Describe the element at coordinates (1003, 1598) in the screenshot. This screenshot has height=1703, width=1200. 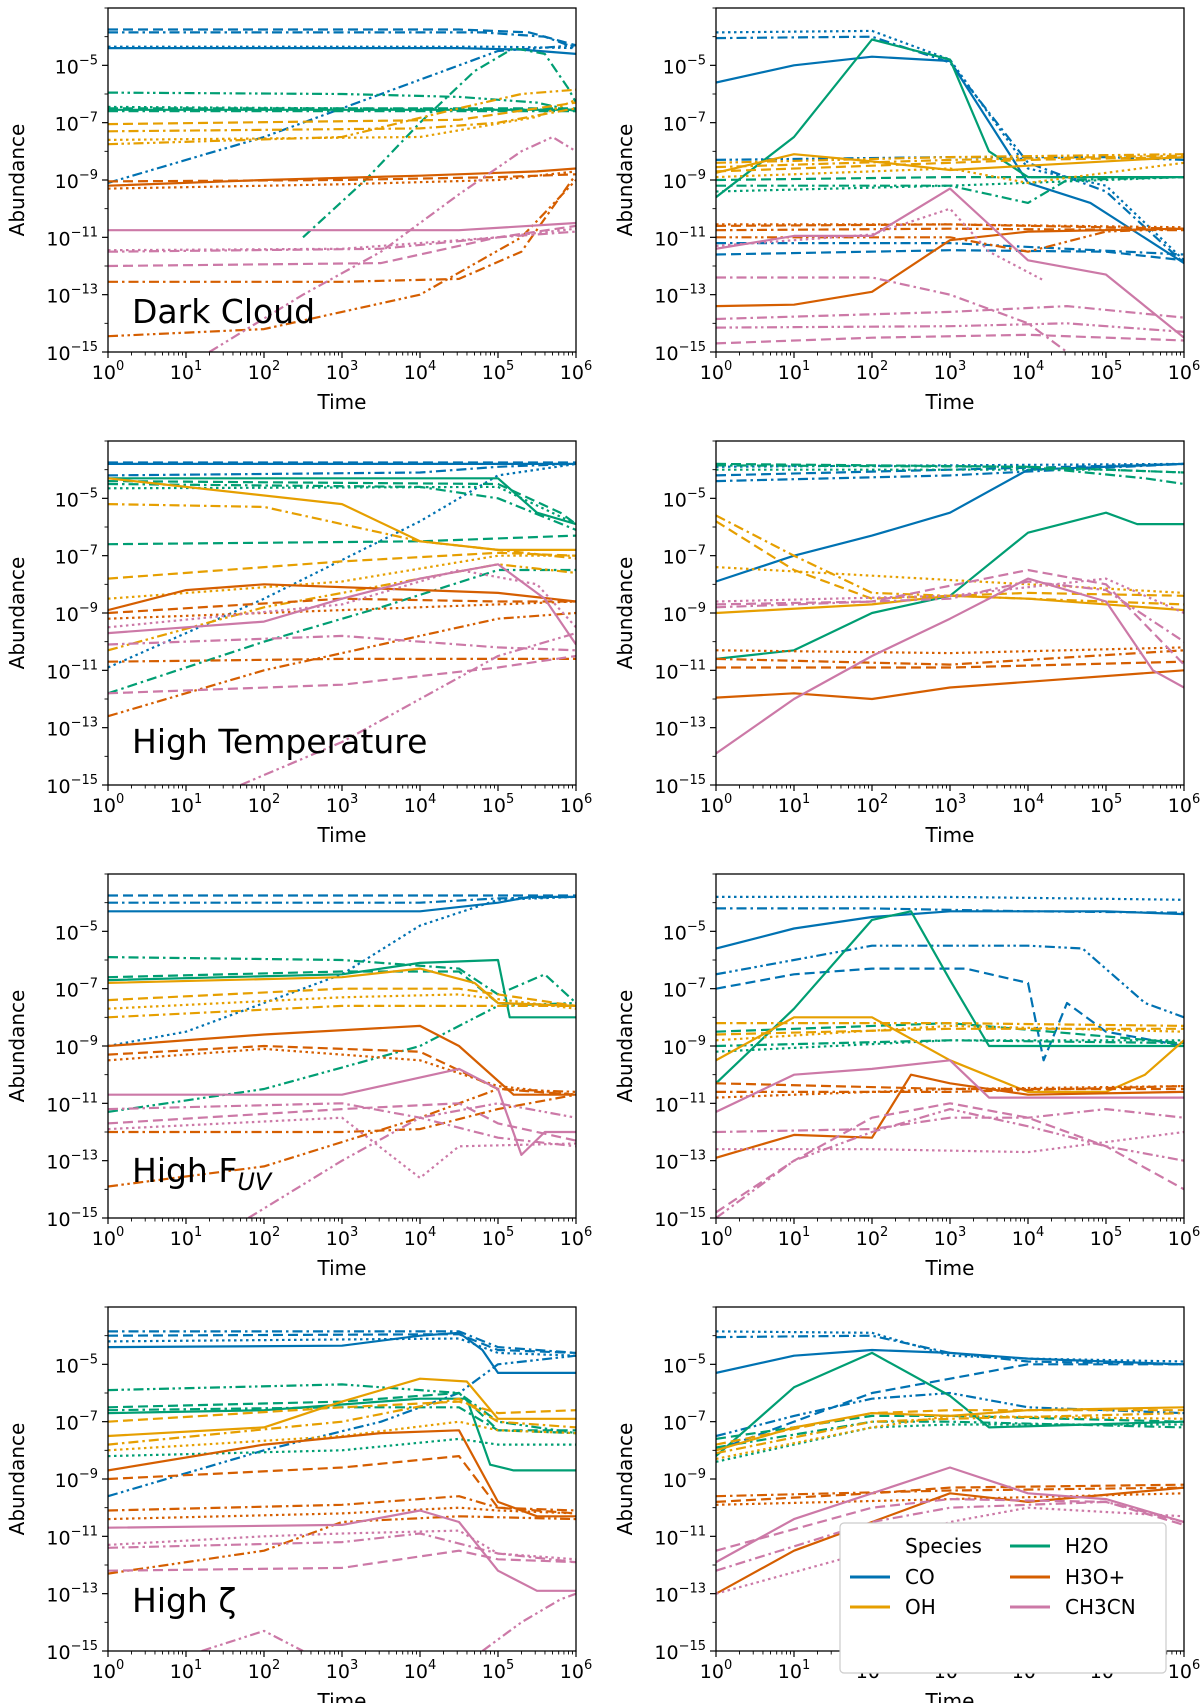
I see `legend-frame` at that location.